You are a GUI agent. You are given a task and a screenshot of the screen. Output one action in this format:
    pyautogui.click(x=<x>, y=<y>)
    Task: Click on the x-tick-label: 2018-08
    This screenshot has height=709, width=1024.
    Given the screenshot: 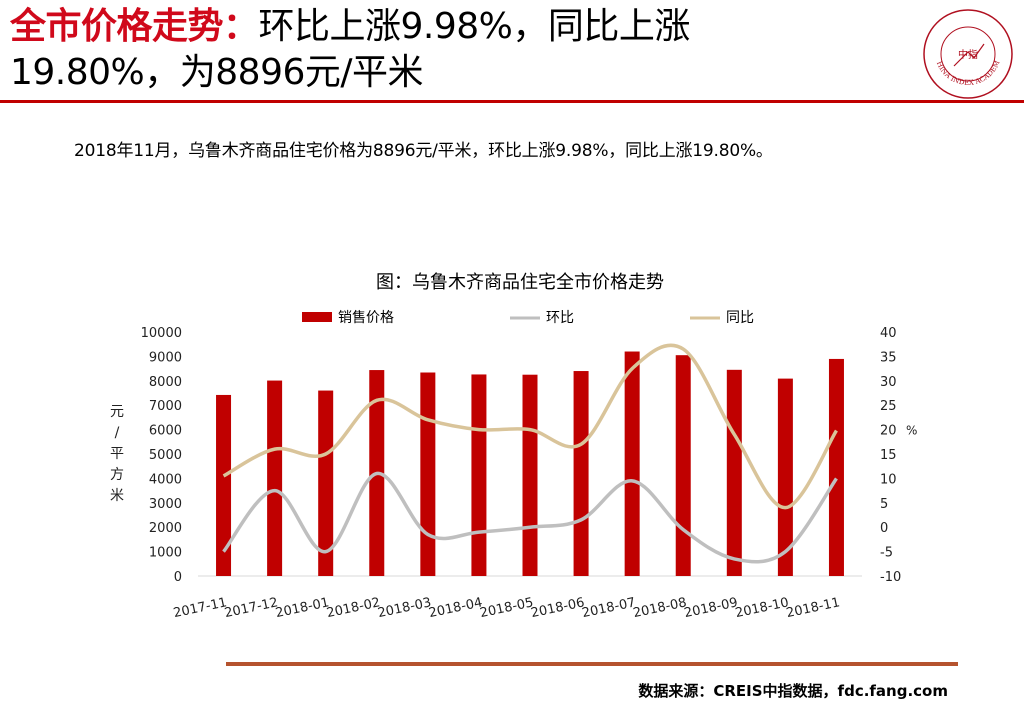 What is the action you would take?
    pyautogui.click(x=660, y=608)
    